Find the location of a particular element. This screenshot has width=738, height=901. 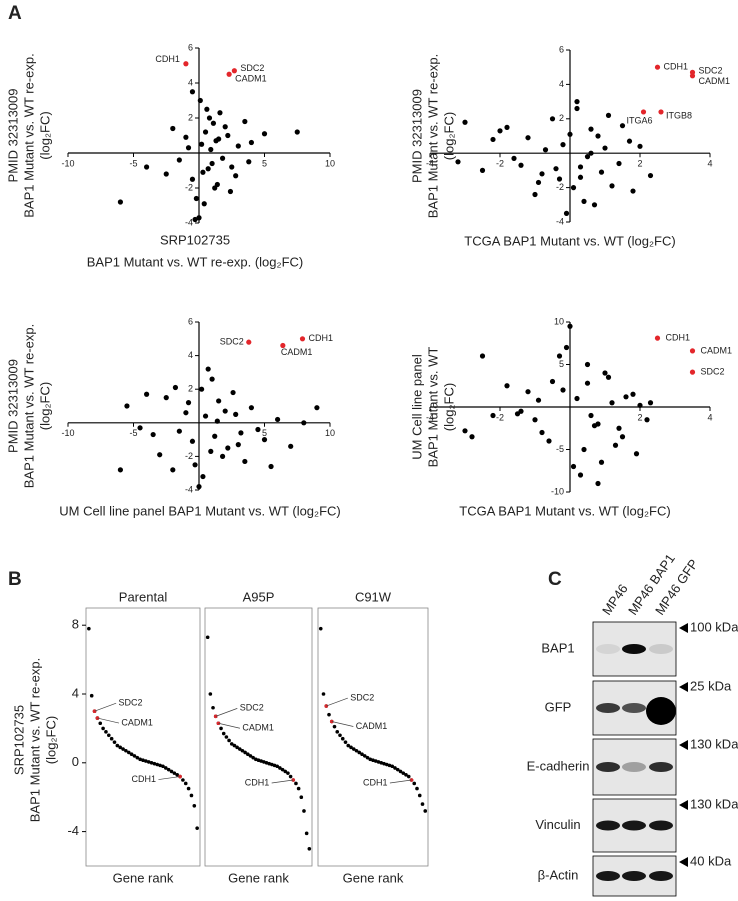

leader-line is located at coordinates (226, 712).